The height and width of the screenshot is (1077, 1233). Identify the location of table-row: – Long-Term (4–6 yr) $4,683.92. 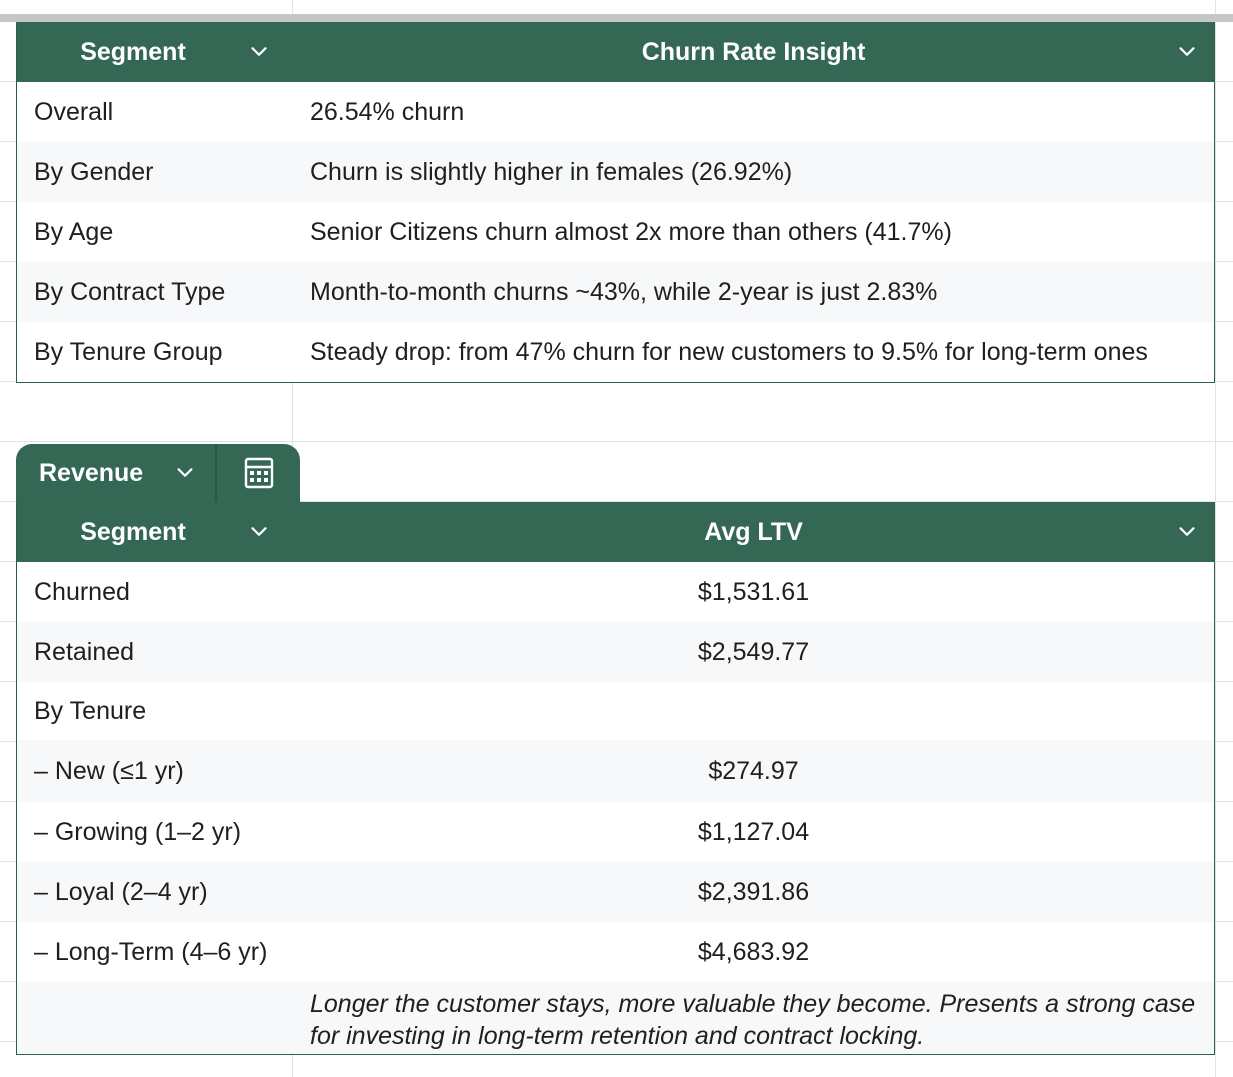
(615, 952).